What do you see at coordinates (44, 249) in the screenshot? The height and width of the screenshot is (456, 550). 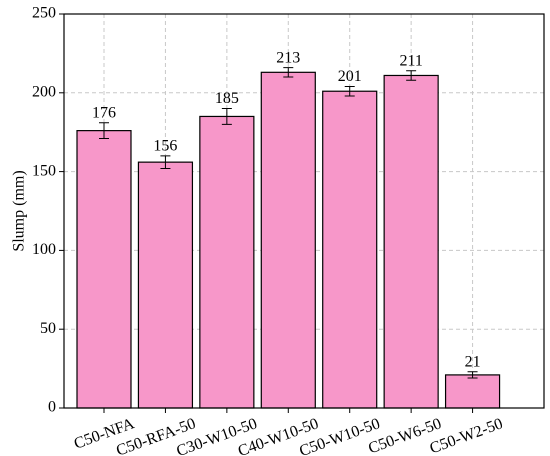 I see `y-tick-label: 100` at bounding box center [44, 249].